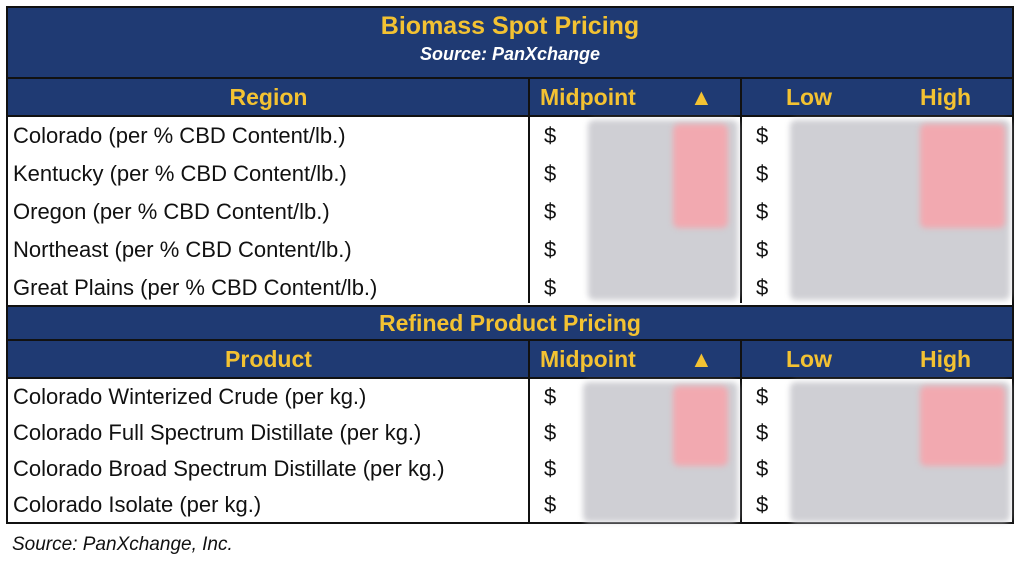 The height and width of the screenshot is (562, 1024). I want to click on table-row: Northeast (per % CBD Content/lb.) $ $, so click(510, 250).